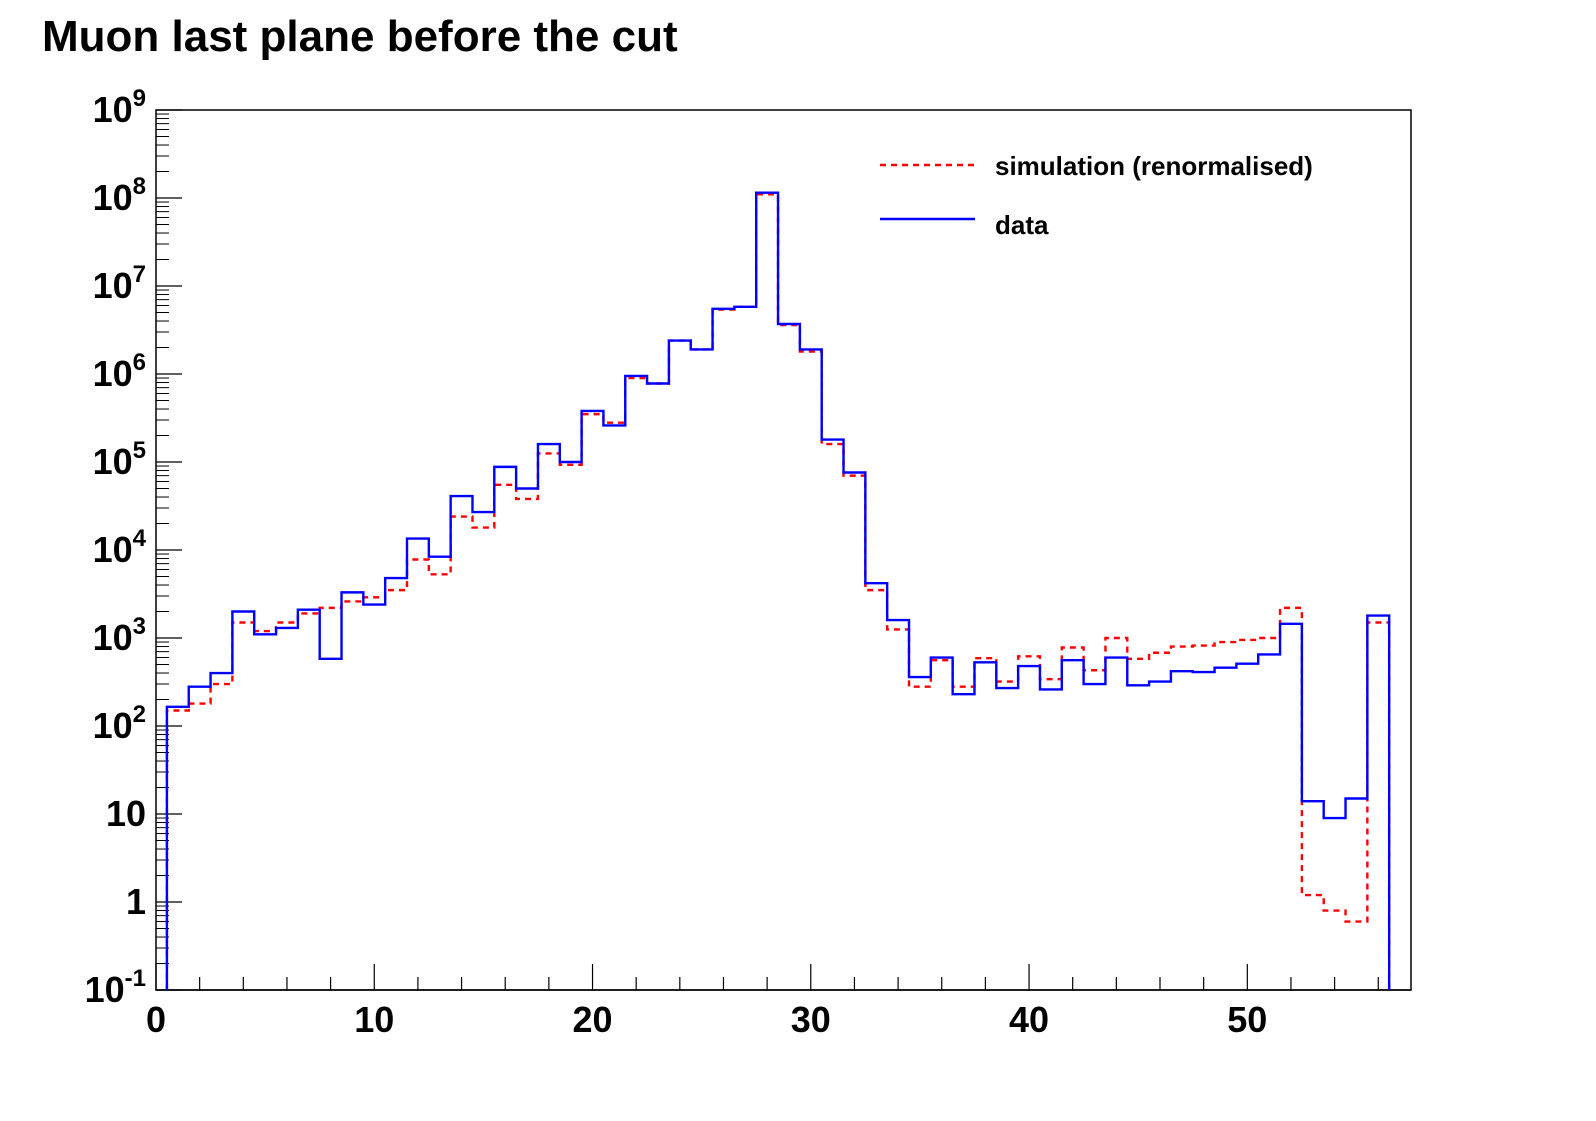 This screenshot has height=1121, width=1596. Describe the element at coordinates (139, 450) in the screenshot. I see `y-tick-exponent: 5` at that location.